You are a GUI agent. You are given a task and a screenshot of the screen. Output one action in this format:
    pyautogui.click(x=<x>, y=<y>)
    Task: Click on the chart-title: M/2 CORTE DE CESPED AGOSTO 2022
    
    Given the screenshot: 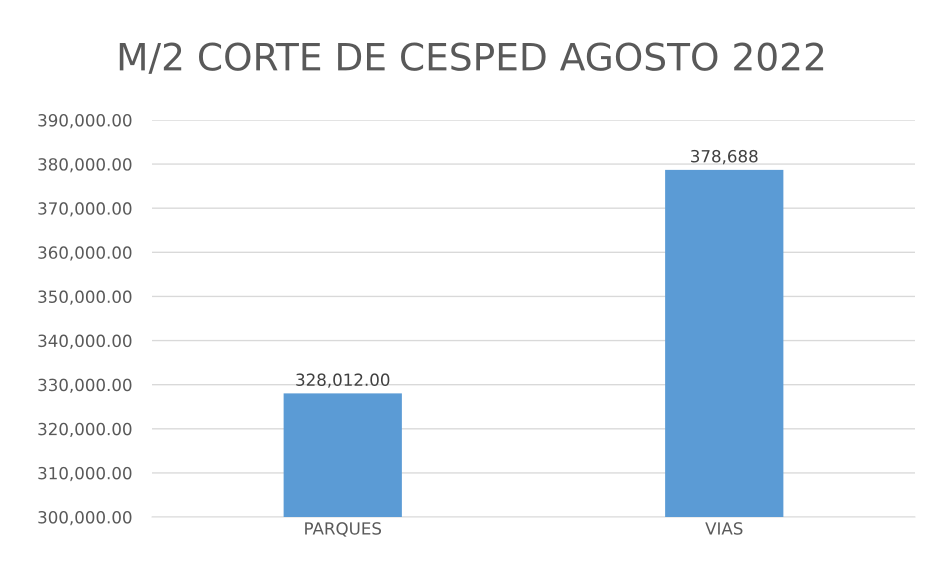 What is the action you would take?
    pyautogui.click(x=472, y=58)
    